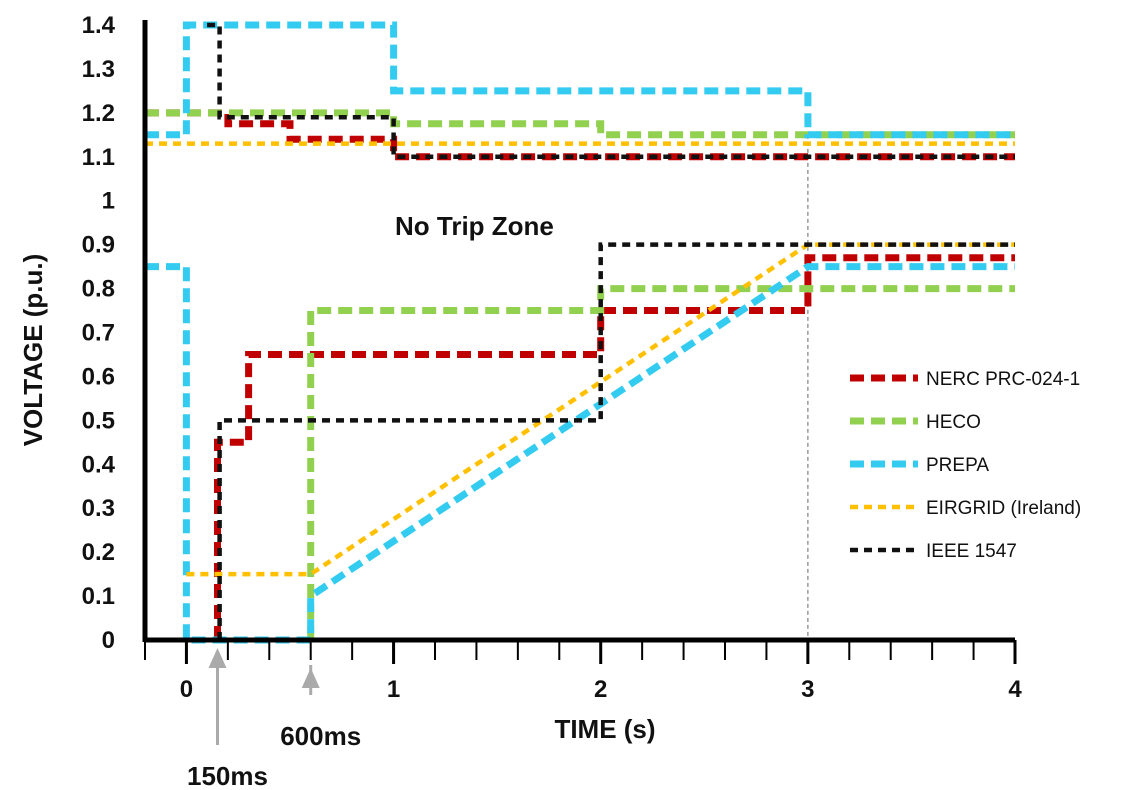  What do you see at coordinates (604, 729) in the screenshot?
I see `x-axis-title: TIME (s)` at bounding box center [604, 729].